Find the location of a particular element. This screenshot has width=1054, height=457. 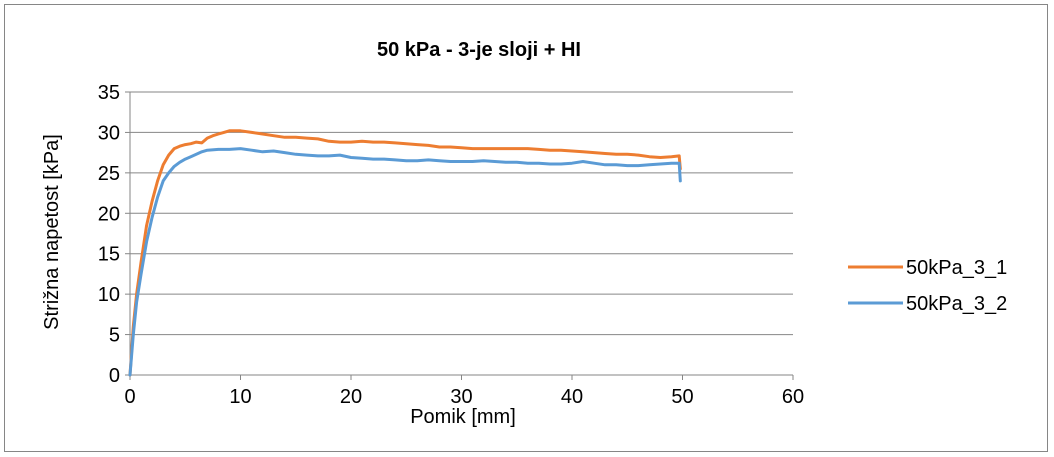

x-tick-label-60: 60 is located at coordinates (793, 397).